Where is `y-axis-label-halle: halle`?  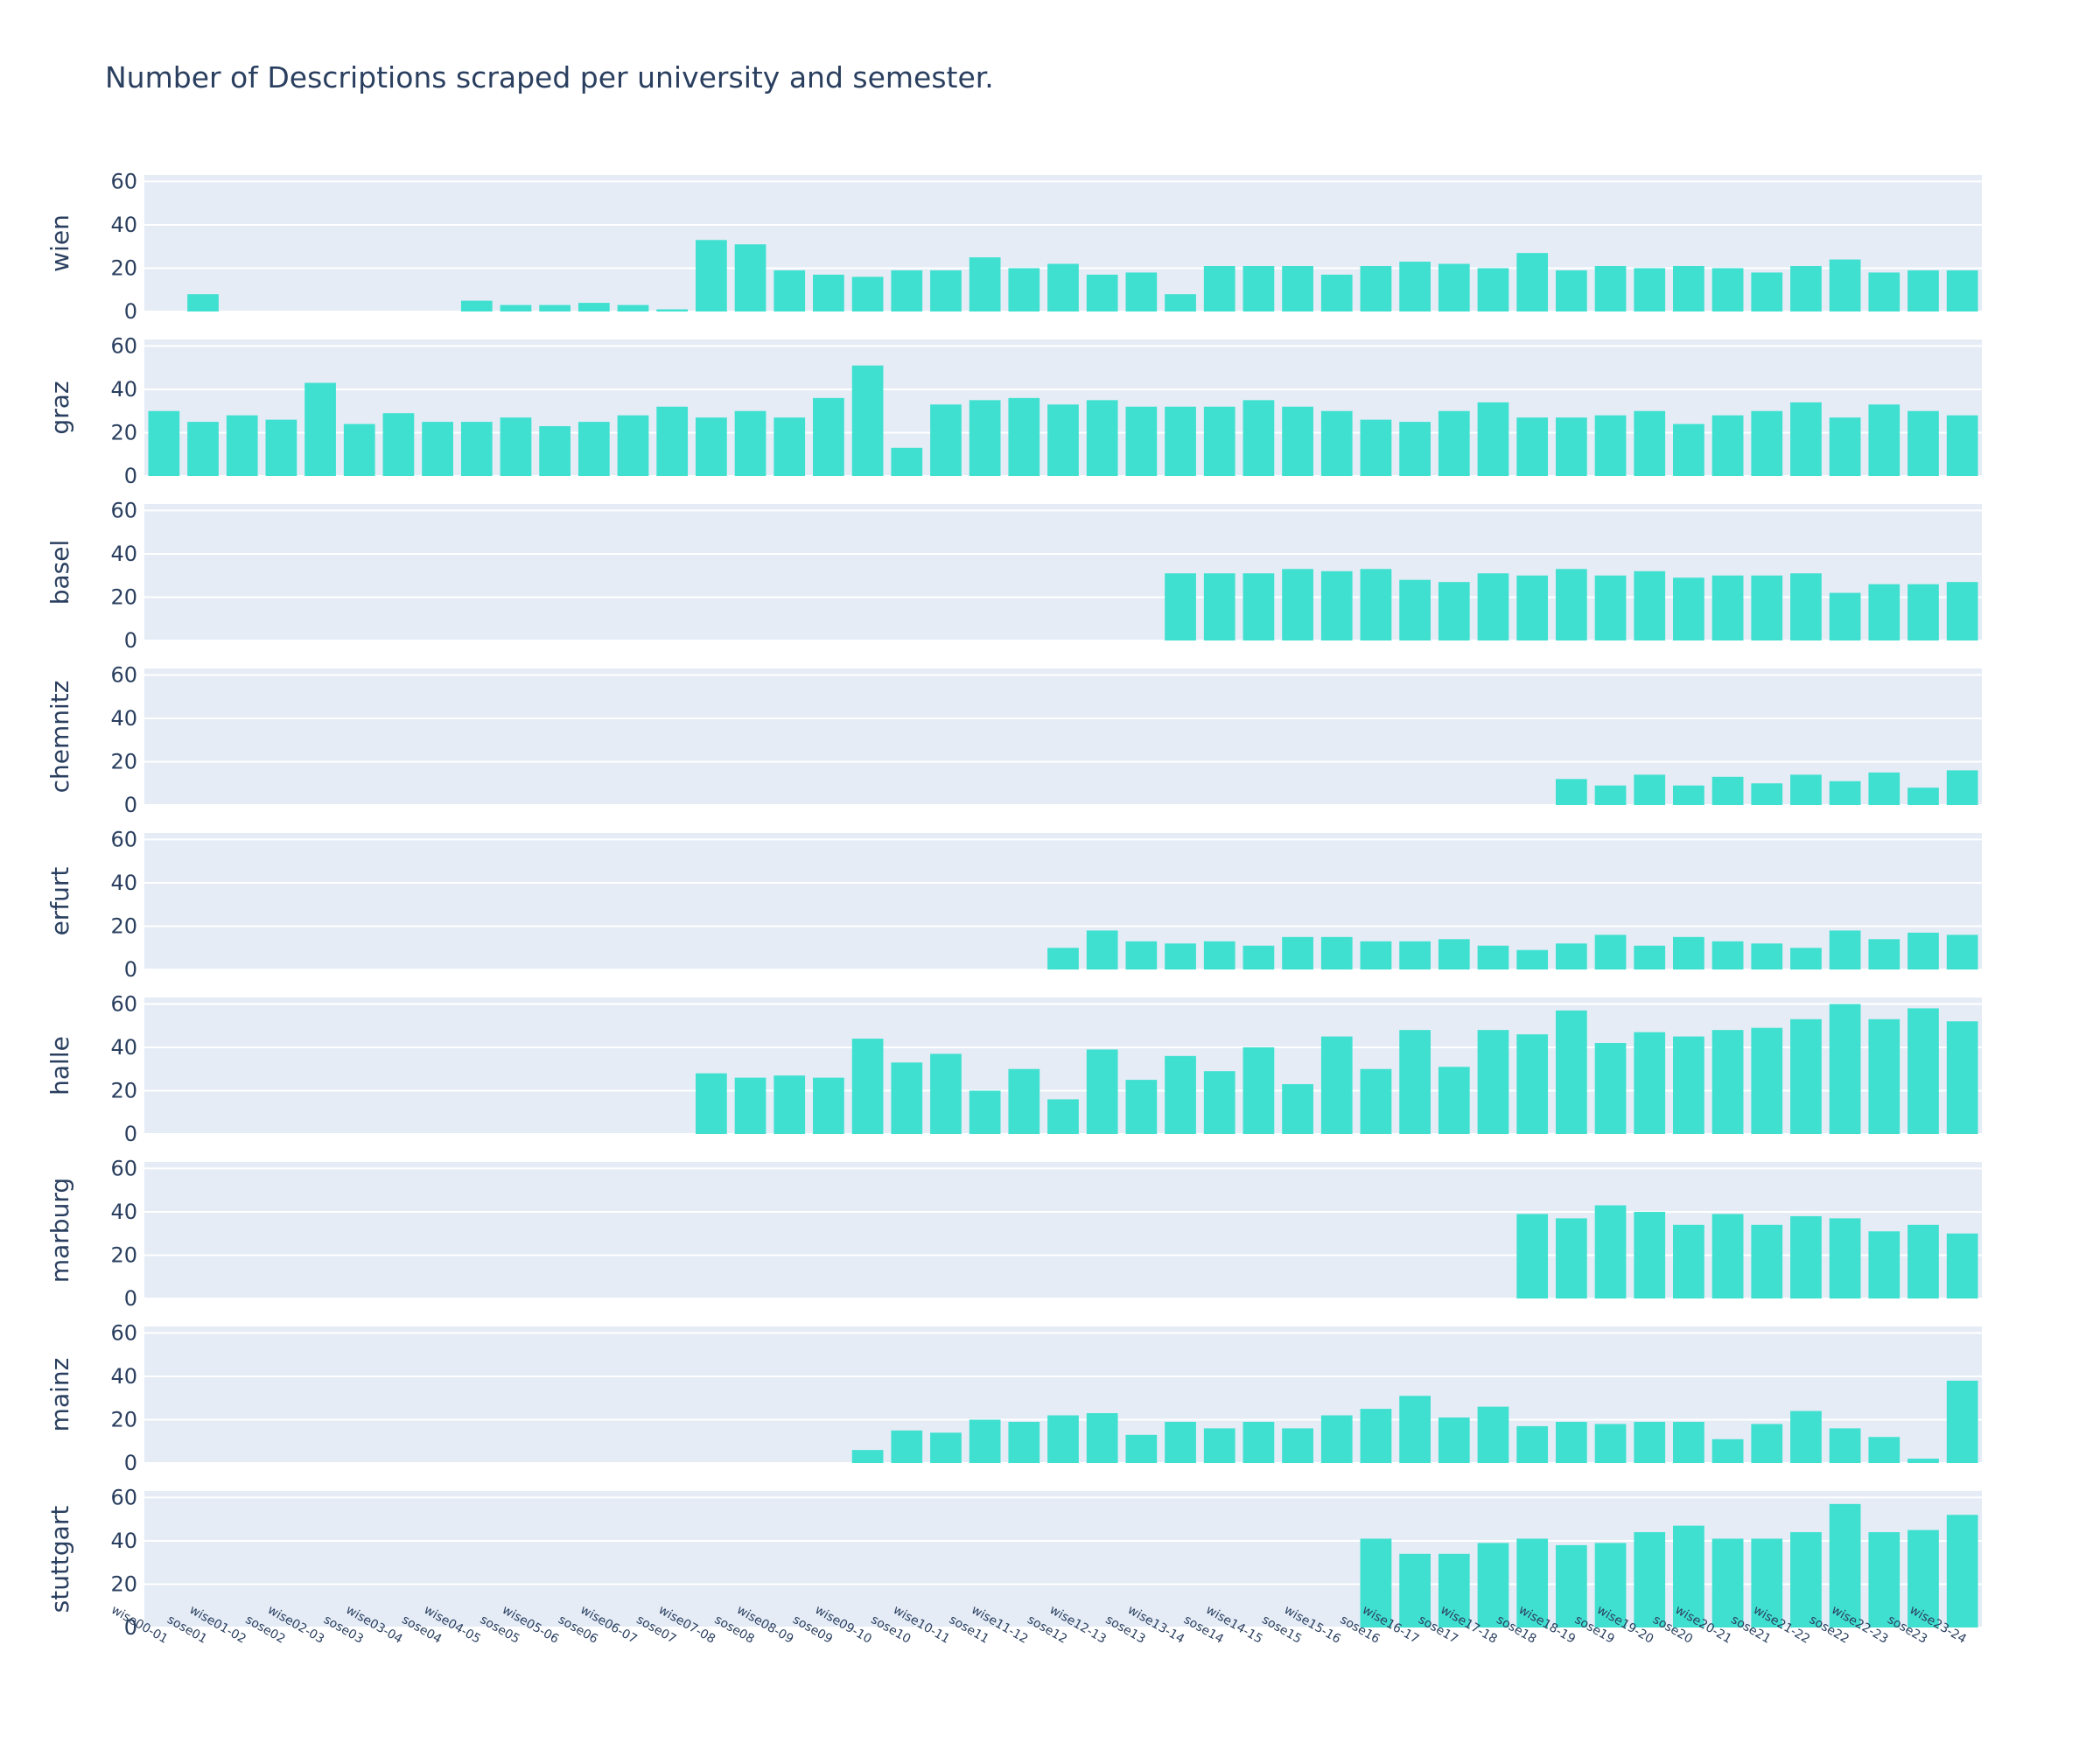 y-axis-label-halle: halle is located at coordinates (60, 1066).